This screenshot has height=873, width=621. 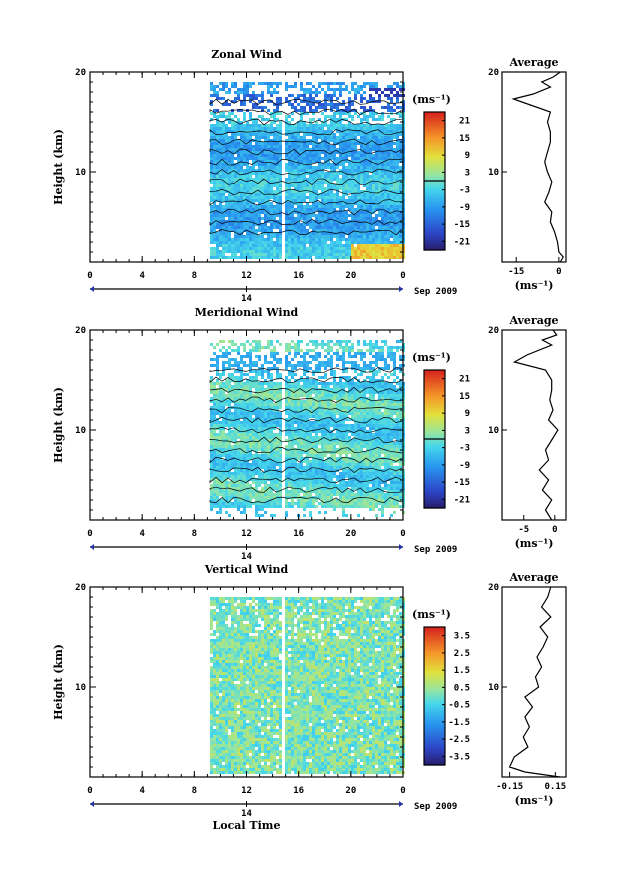 I want to click on x-tick-label: 0, so click(x=89, y=276).